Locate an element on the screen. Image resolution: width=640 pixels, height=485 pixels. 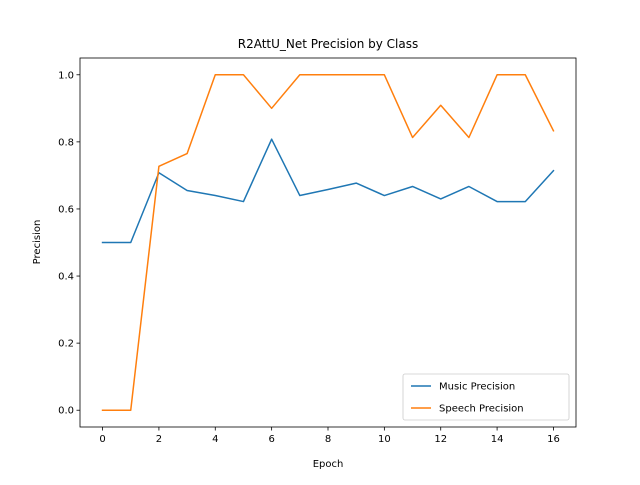
y-tick-label: 0.2 is located at coordinates (66, 344).